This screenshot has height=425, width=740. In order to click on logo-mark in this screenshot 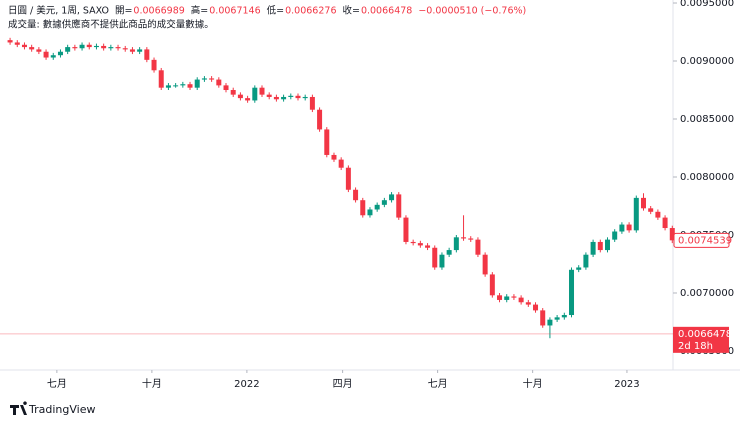, I will do `click(18, 408)`.